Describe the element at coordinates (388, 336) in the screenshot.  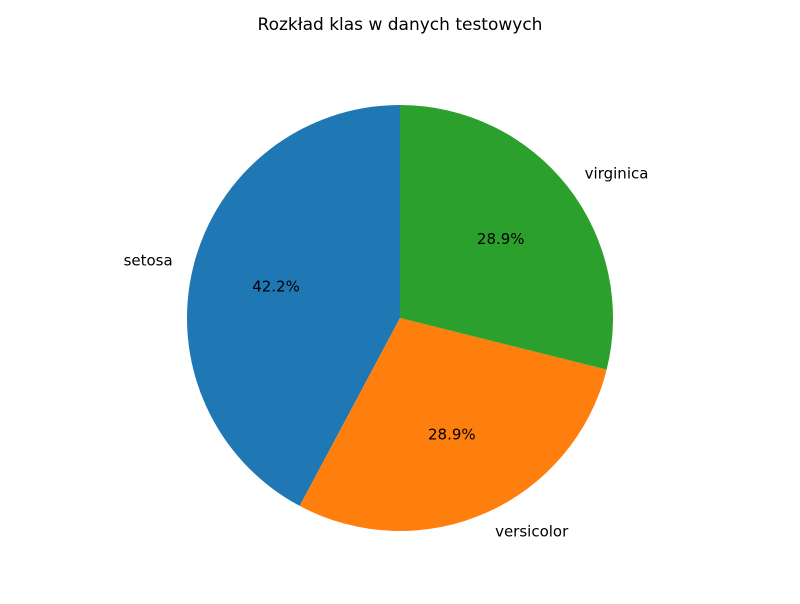
I see `pie-percent-labels: 42.2% 28.9% 28.9%` at that location.